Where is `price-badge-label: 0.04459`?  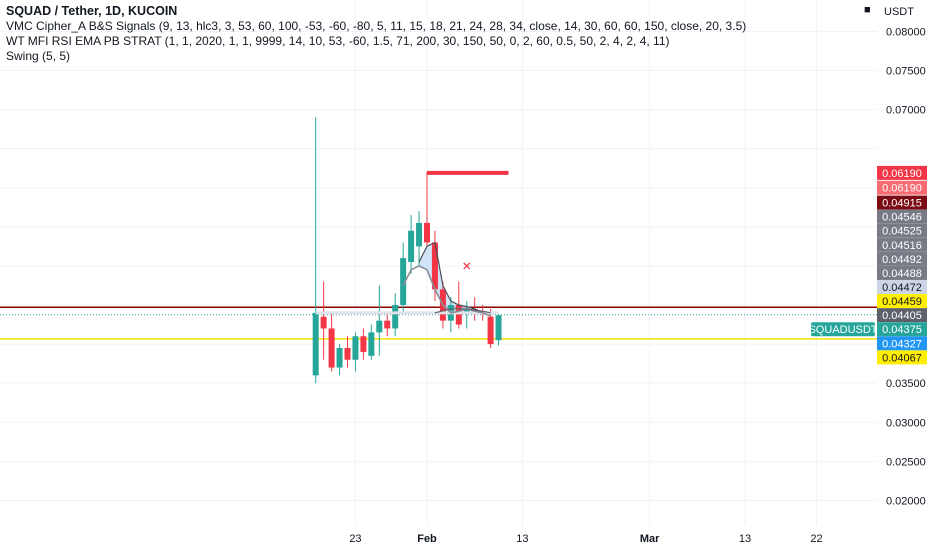
price-badge-label: 0.04459 is located at coordinates (902, 302).